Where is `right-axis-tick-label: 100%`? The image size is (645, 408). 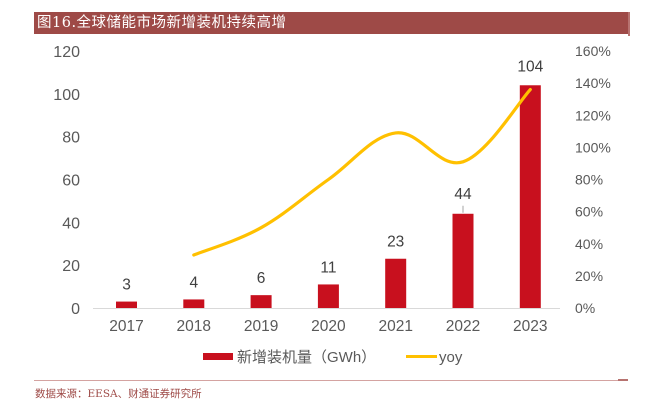
right-axis-tick-label: 100% is located at coordinates (593, 147).